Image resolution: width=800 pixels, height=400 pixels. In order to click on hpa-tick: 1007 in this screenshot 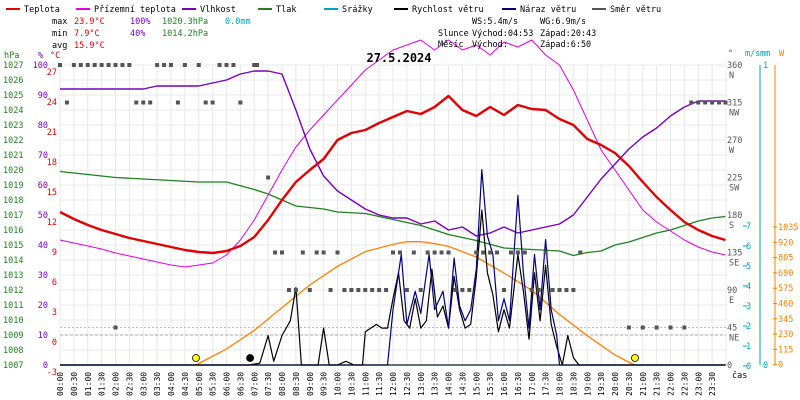, I will do `click(13, 366)`.